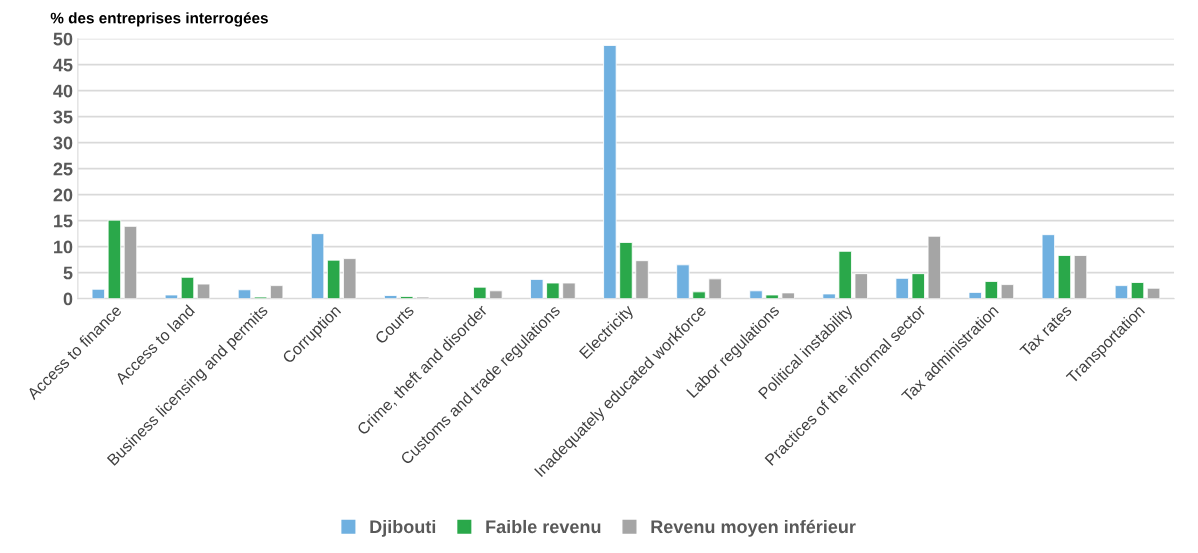  What do you see at coordinates (63, 65) in the screenshot?
I see `y-tick-label: 45` at bounding box center [63, 65].